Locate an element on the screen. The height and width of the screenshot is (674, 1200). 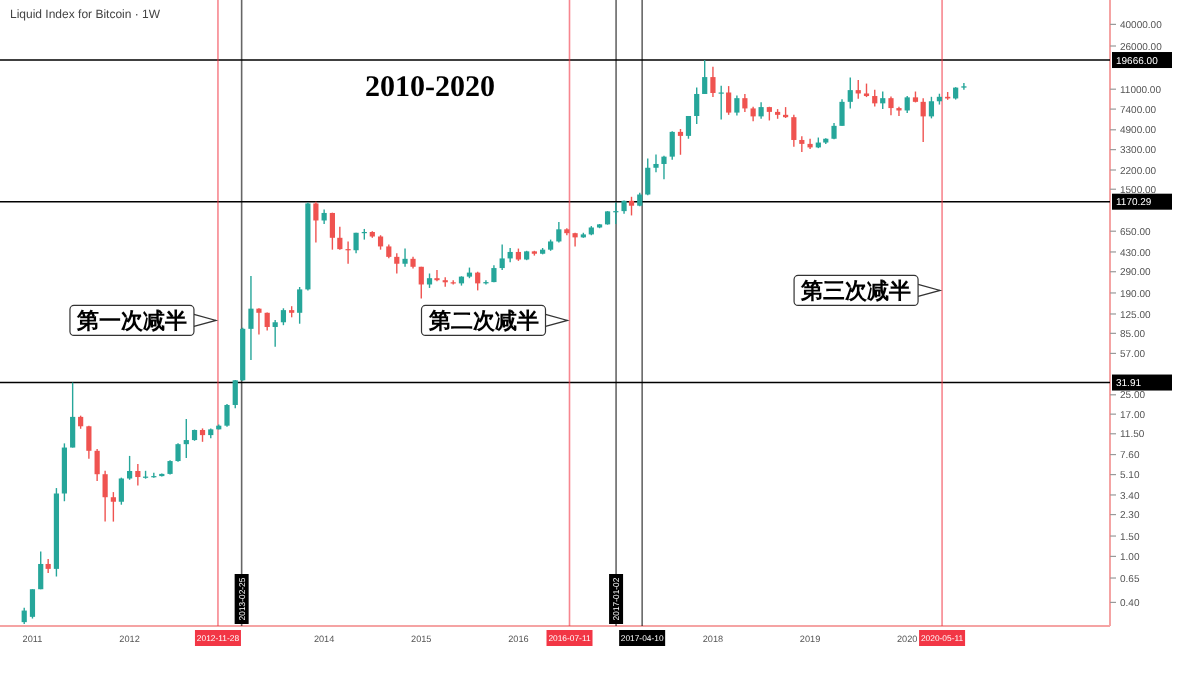
annotation: 第三次减半 is located at coordinates (855, 291).